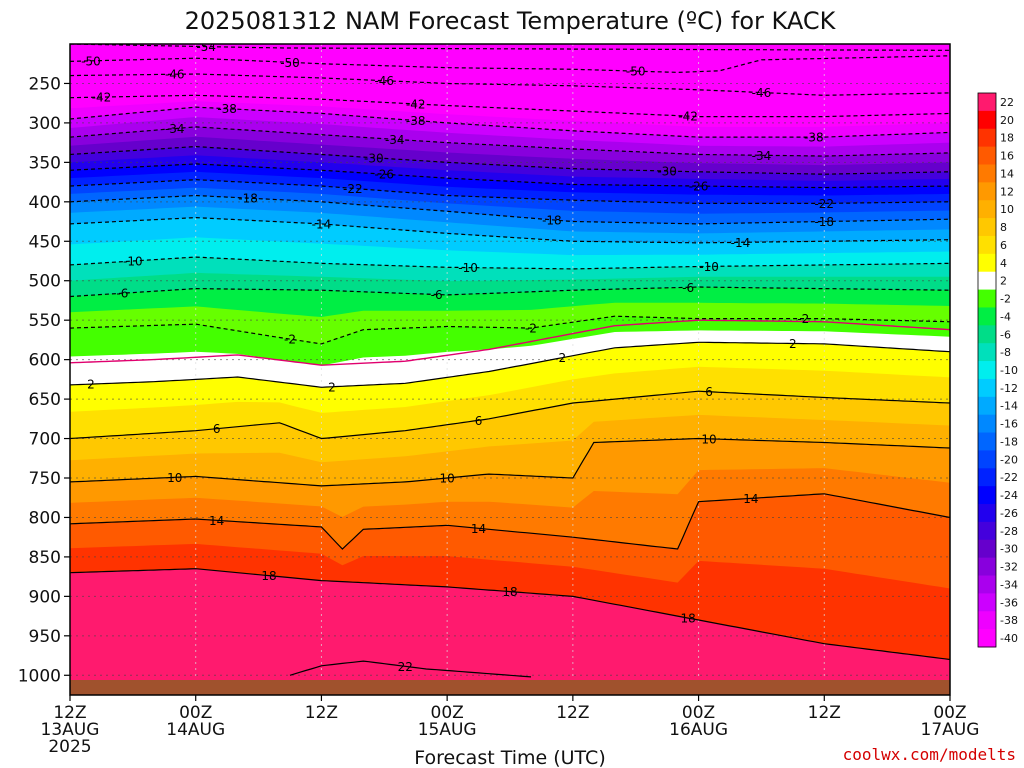 This screenshot has width=1024, height=768. What do you see at coordinates (1009, 495) in the screenshot?
I see `colorbar-label: -24` at bounding box center [1009, 495].